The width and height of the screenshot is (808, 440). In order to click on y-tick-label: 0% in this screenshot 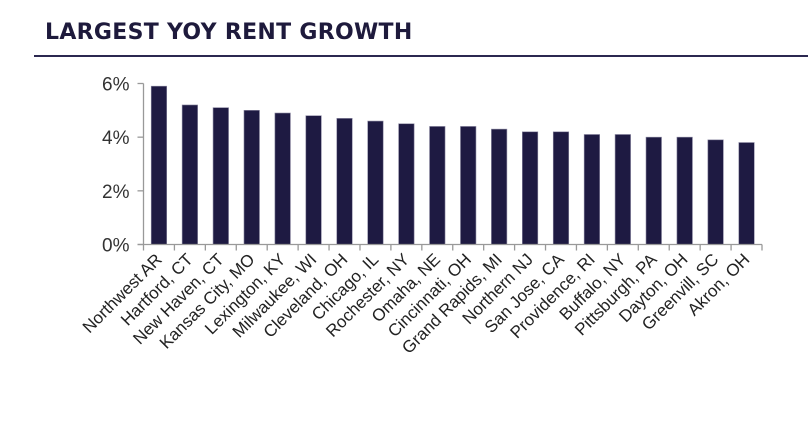, I will do `click(116, 246)`.